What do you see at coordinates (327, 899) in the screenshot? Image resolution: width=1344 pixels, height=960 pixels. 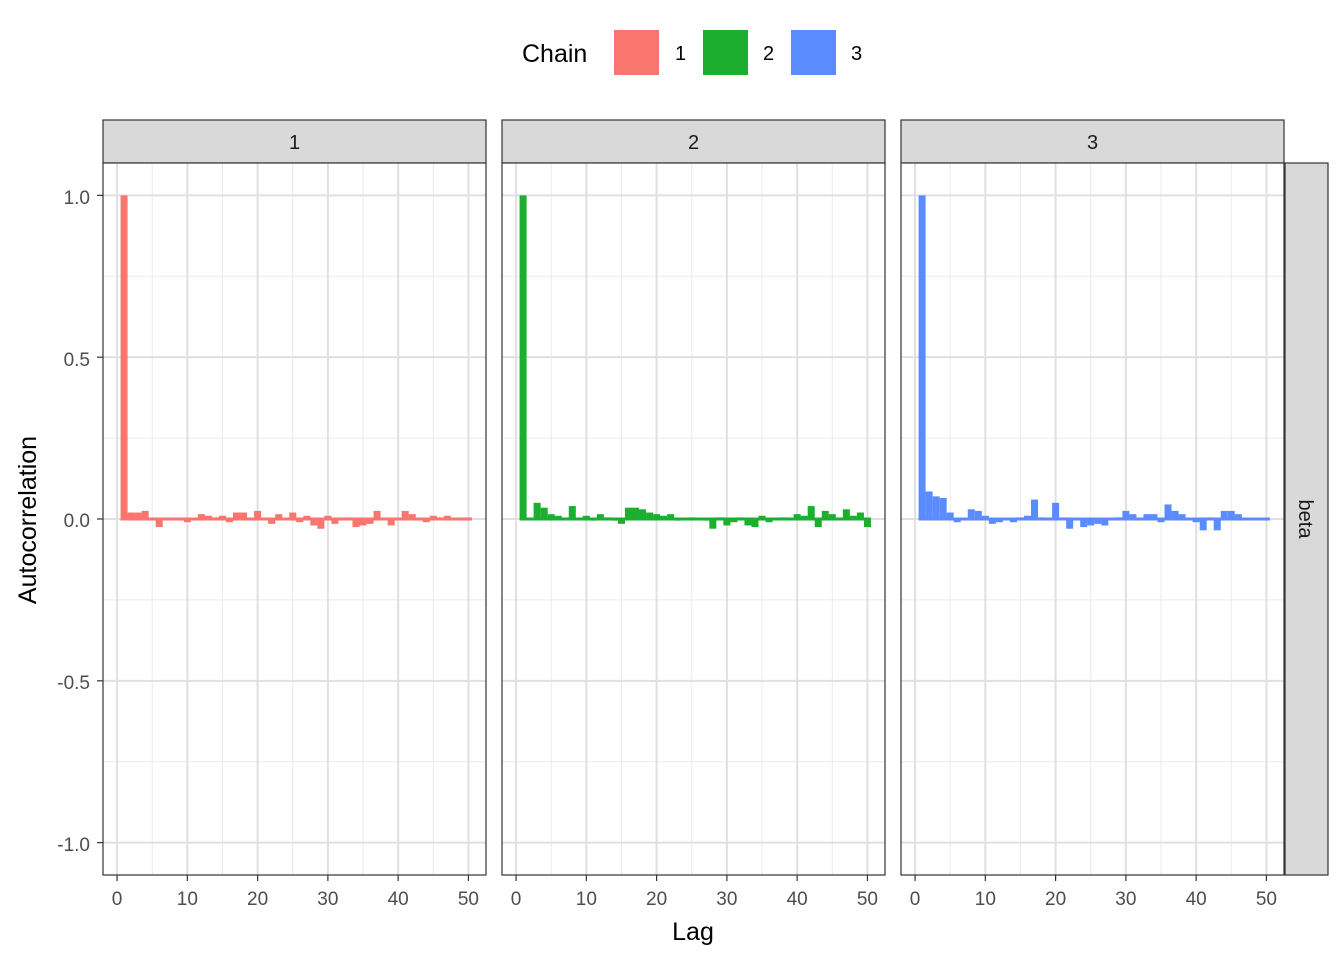 I see `x-tick-label: 30` at bounding box center [327, 899].